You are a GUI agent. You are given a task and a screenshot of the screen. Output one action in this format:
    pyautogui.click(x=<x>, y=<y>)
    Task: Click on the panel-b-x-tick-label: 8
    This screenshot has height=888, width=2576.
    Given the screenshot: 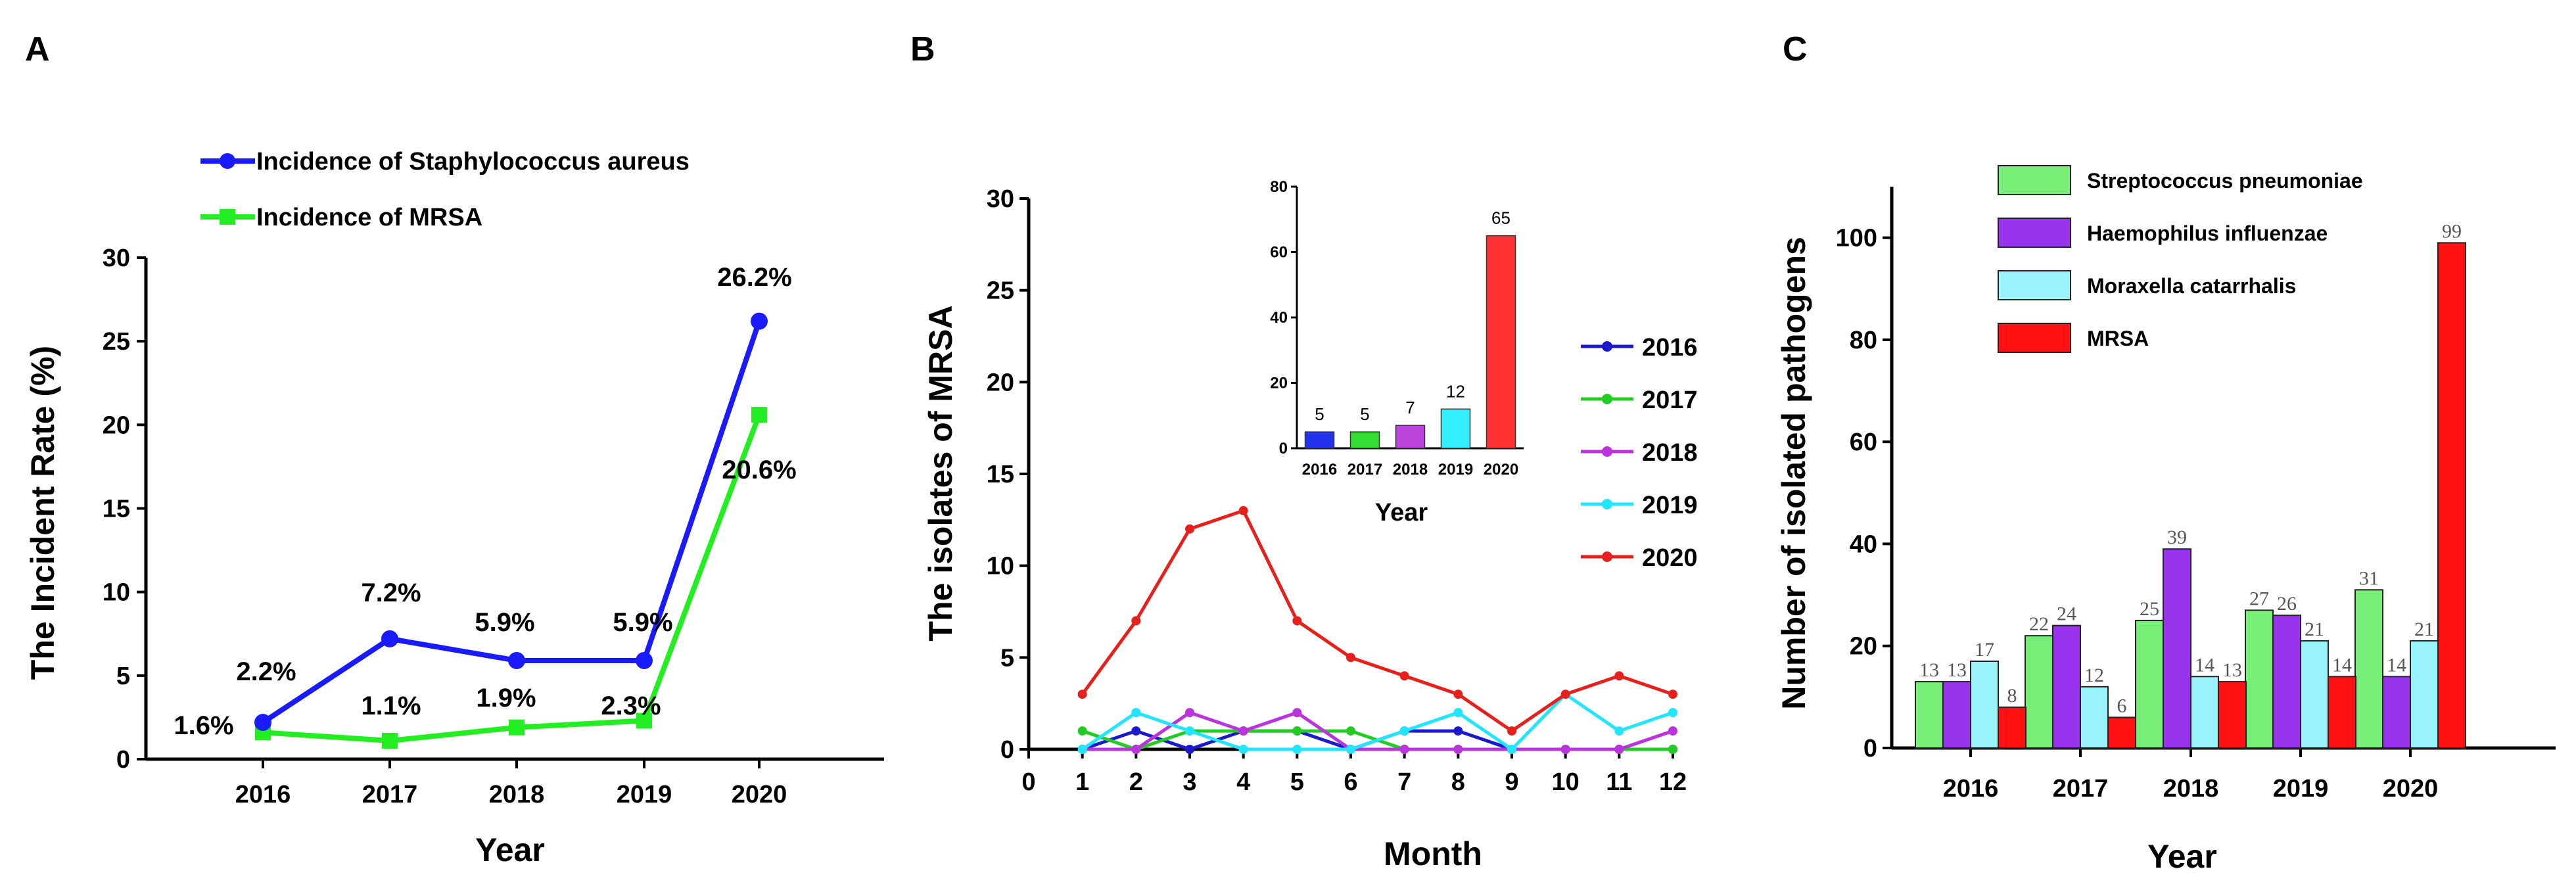 What is the action you would take?
    pyautogui.click(x=1458, y=782)
    